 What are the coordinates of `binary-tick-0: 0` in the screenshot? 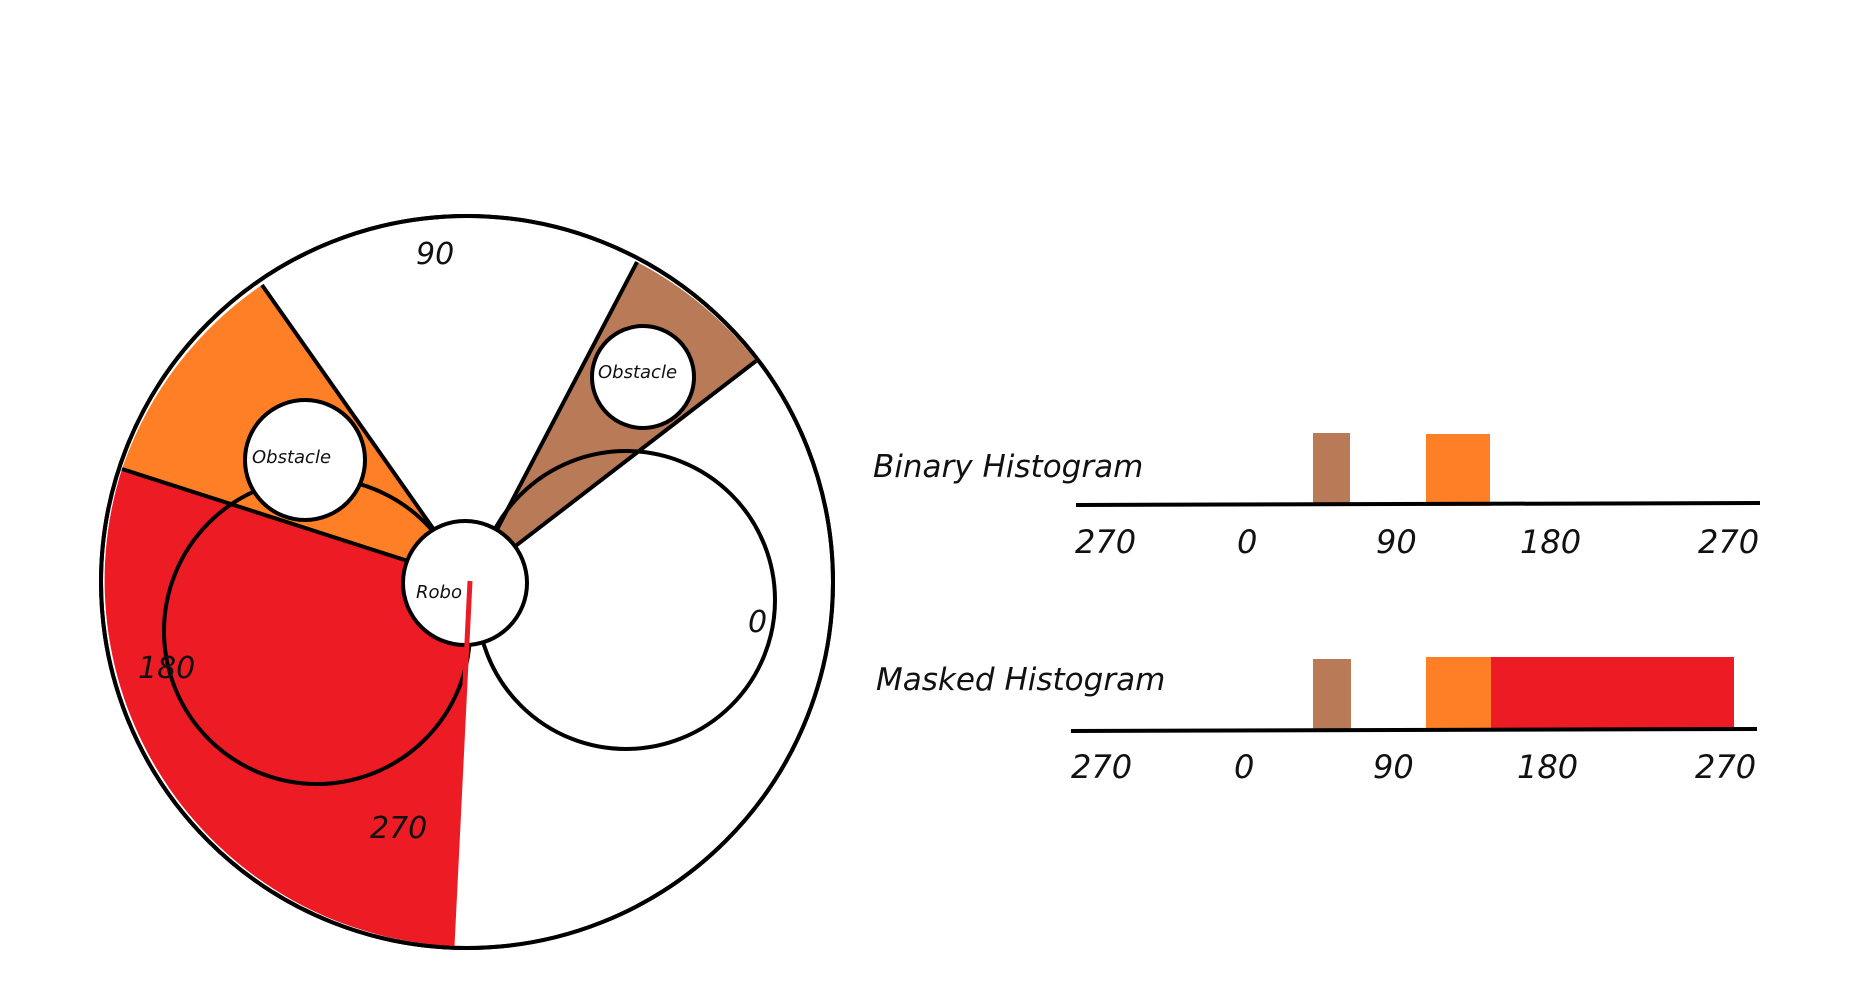 It's located at (1247, 542).